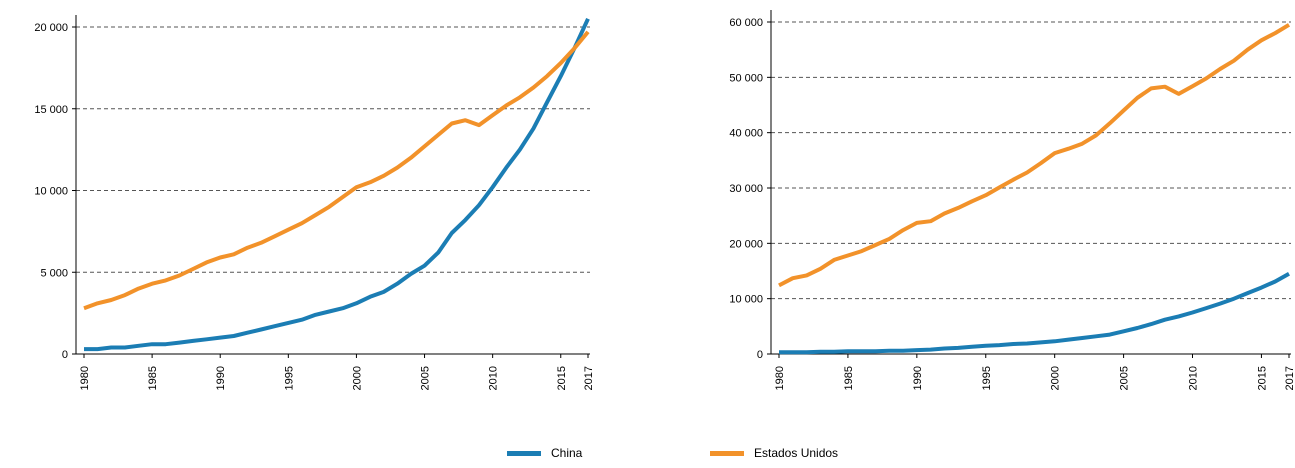 This screenshot has height=468, width=1295. What do you see at coordinates (544, 453) in the screenshot?
I see `legend-item-china: China` at bounding box center [544, 453].